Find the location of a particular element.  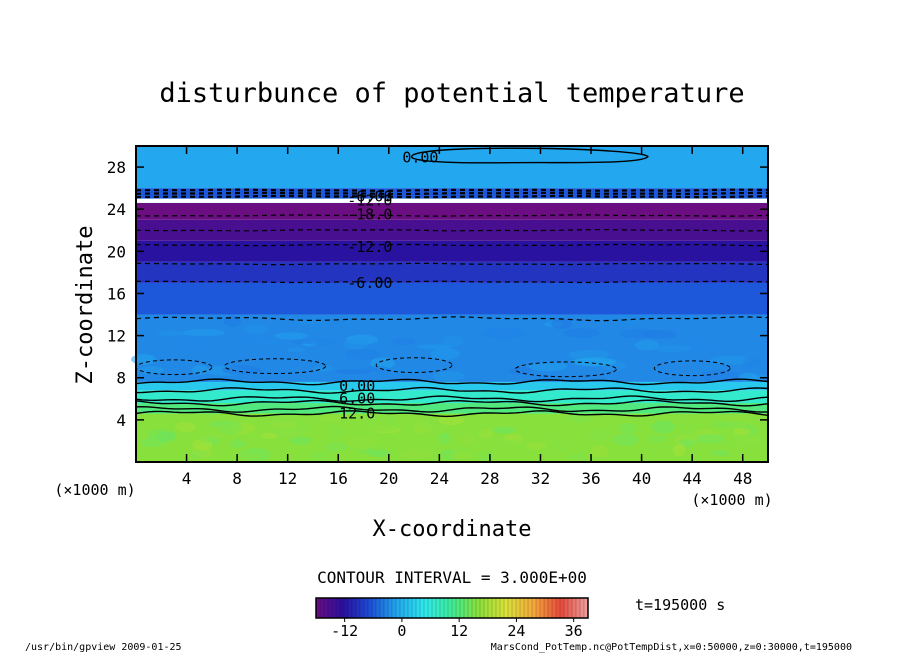

y-tick-label: 4 is located at coordinates (121, 420).